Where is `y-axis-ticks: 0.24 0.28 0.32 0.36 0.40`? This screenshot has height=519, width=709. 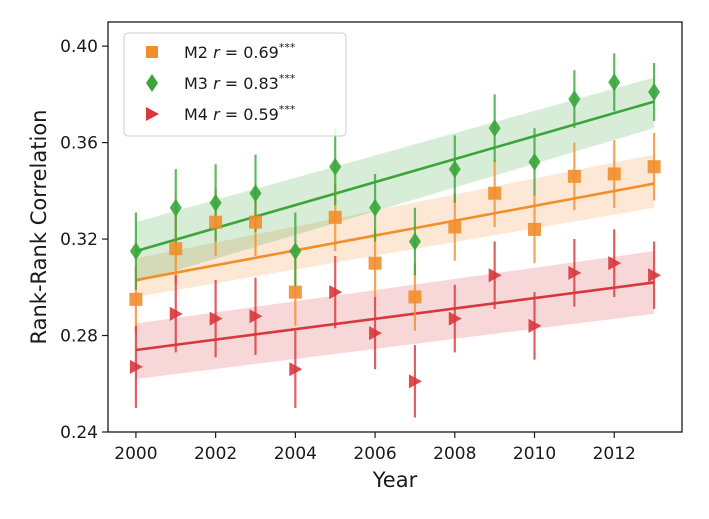
y-axis-ticks: 0.24 0.28 0.32 0.36 0.40 is located at coordinates (84, 240).